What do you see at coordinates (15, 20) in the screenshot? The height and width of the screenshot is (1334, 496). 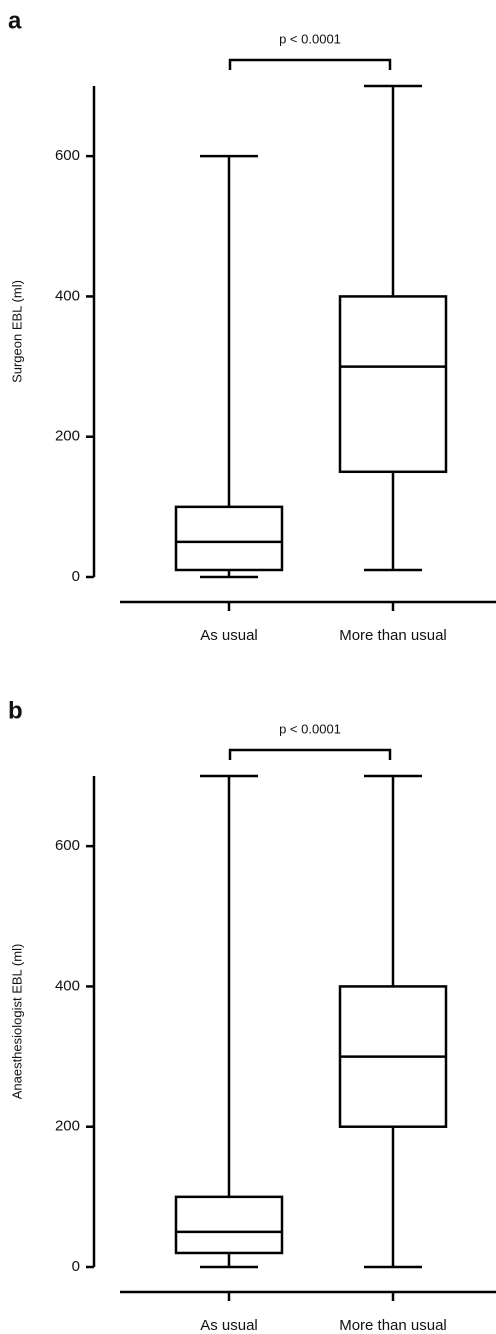 I see `panel-label: a` at bounding box center [15, 20].